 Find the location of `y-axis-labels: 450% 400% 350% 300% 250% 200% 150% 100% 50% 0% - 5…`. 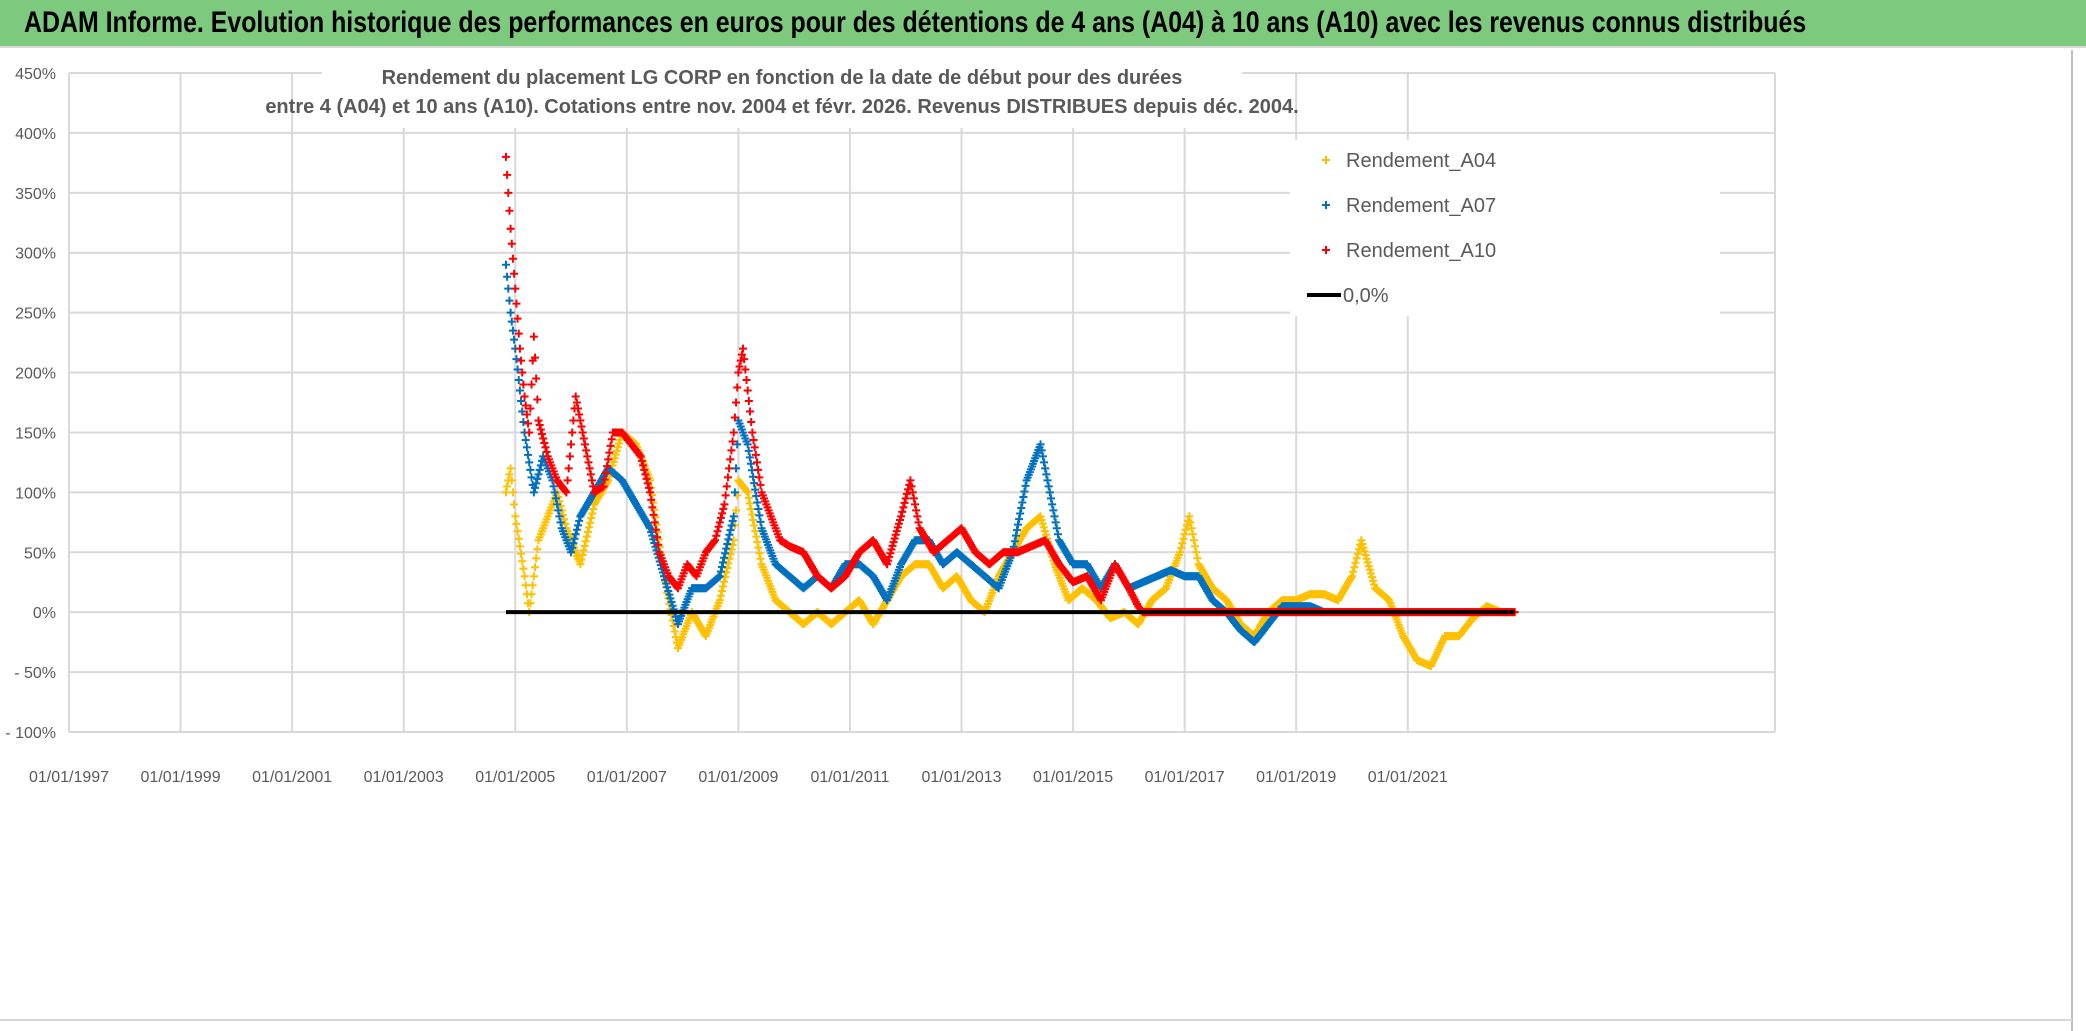

y-axis-labels: 450% 400% 350% 300% 250% 200% 150% 100% 50% 0% - 5… is located at coordinates (30, 404).